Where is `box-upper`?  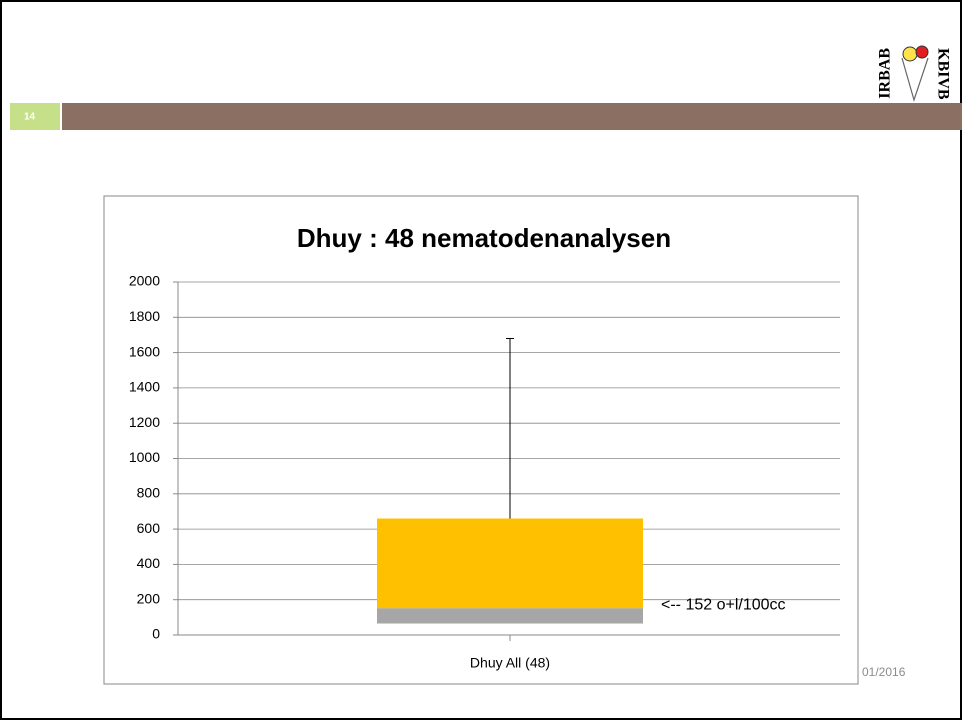 box-upper is located at coordinates (510, 563).